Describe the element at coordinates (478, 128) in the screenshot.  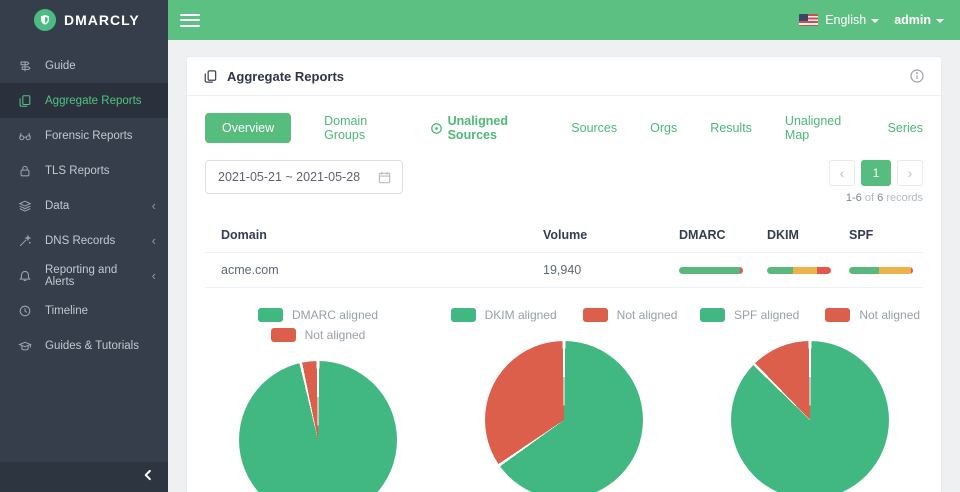
I see `tab-label: Unaligned Sources` at that location.